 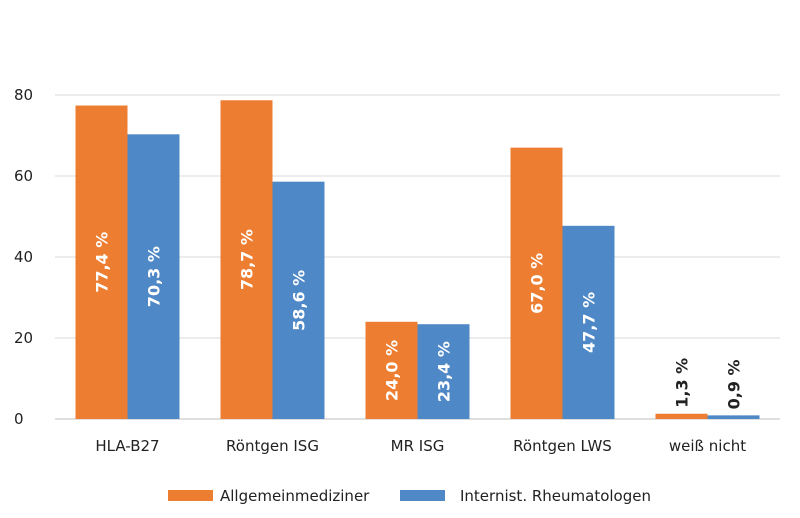 What do you see at coordinates (19, 419) in the screenshot?
I see `y-tick-label: 0` at bounding box center [19, 419].